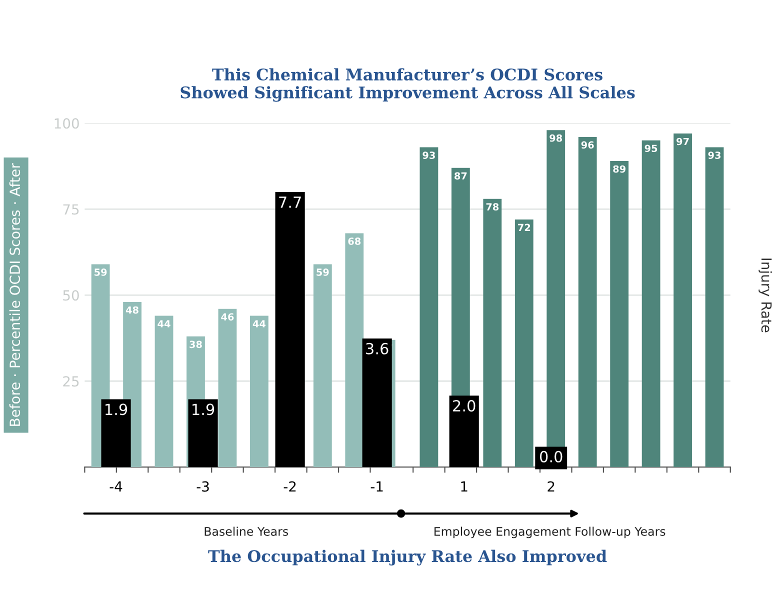 Image resolution: width=777 pixels, height=613 pixels. What do you see at coordinates (290, 202) in the screenshot?
I see `data-label: 7.7` at bounding box center [290, 202].